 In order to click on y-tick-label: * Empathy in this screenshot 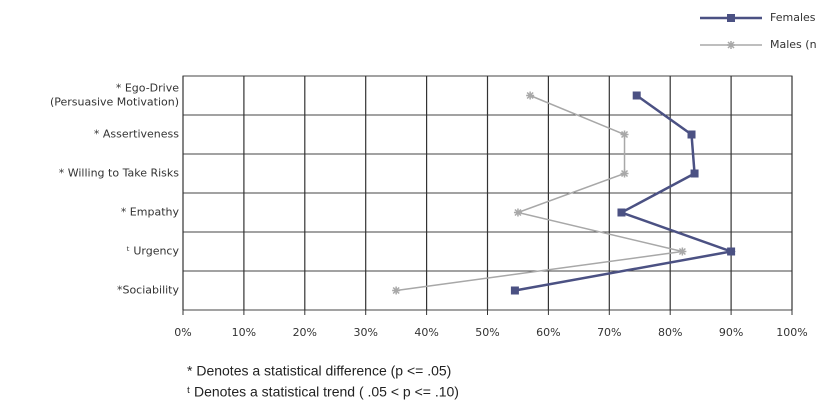, I will do `click(150, 212)`.